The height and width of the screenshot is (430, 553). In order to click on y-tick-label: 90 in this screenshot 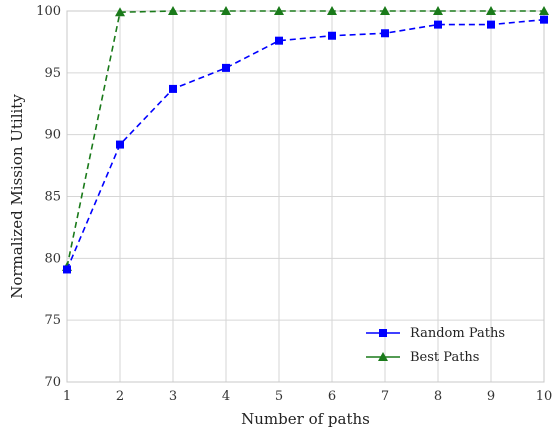, I will do `click(52, 135)`.